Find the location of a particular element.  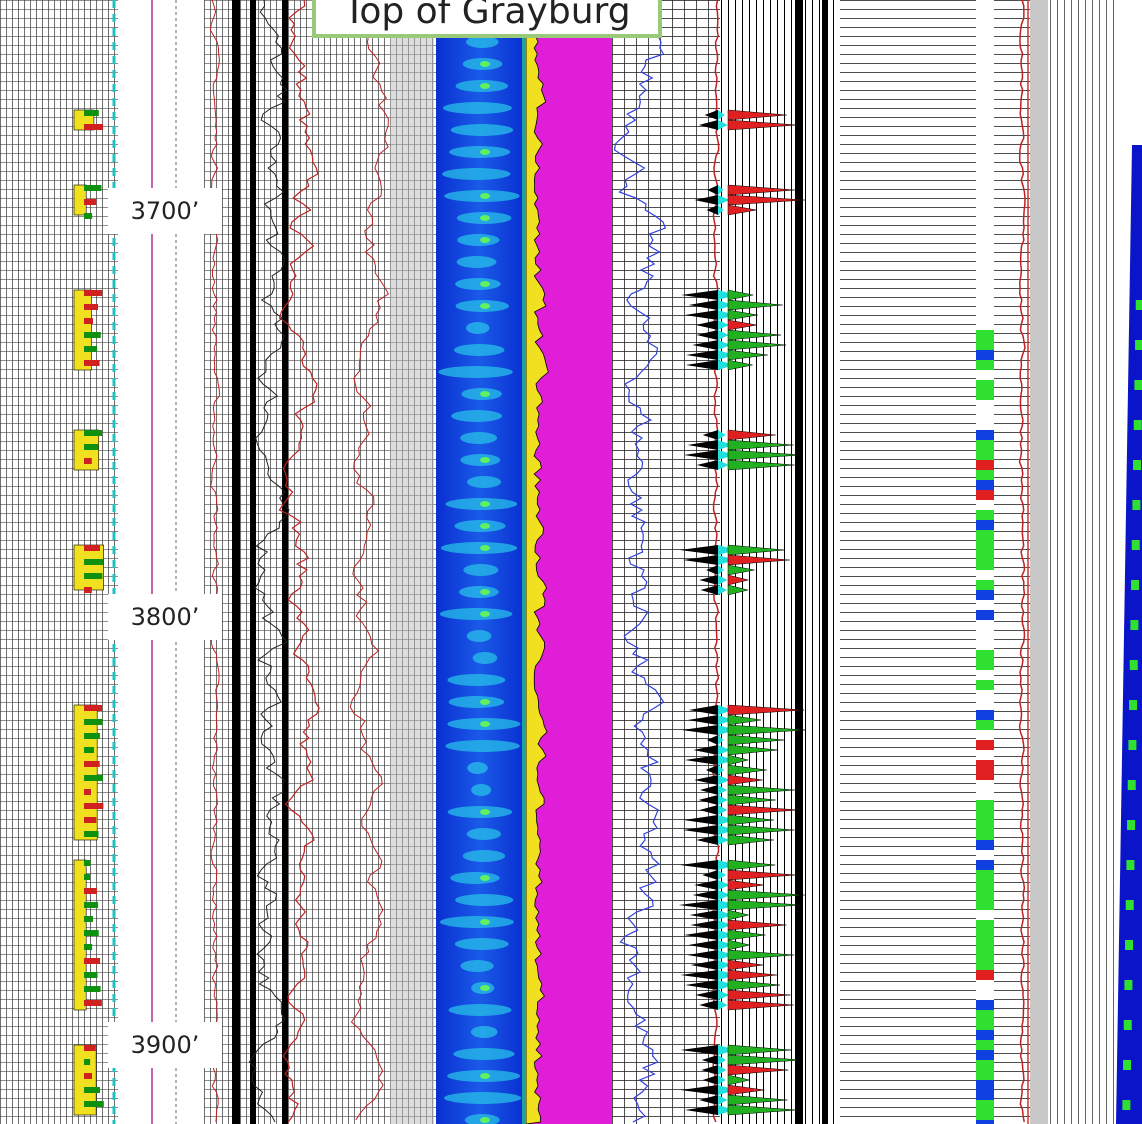

line is located at coordinates (825, 562).